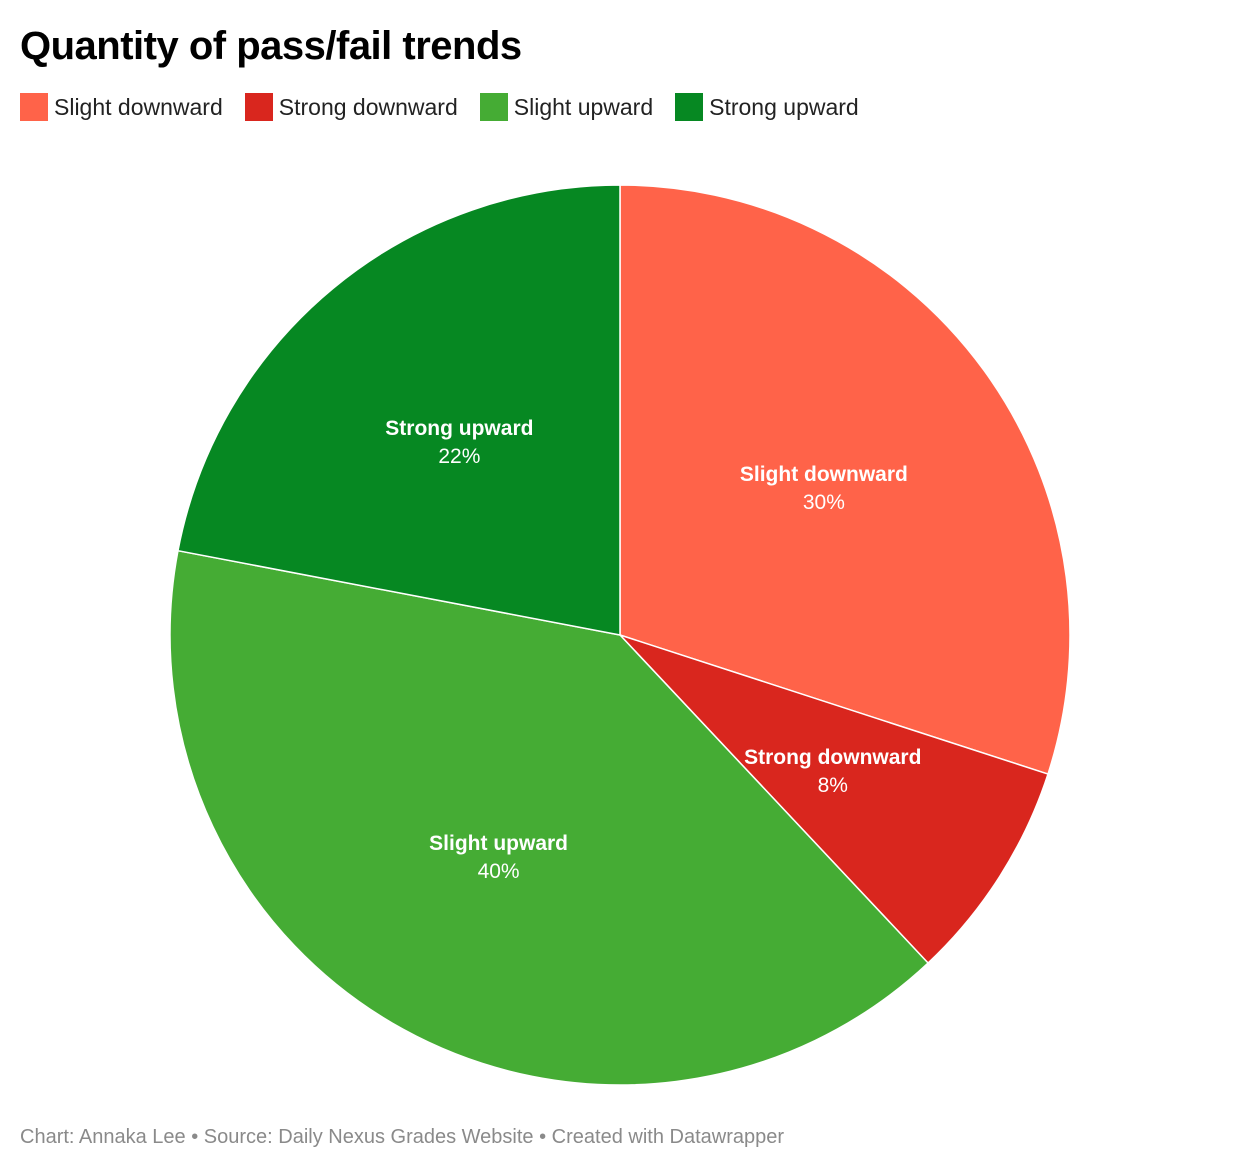 This screenshot has width=1240, height=1172. I want to click on slice-value-slight-downward: 30%, so click(824, 502).